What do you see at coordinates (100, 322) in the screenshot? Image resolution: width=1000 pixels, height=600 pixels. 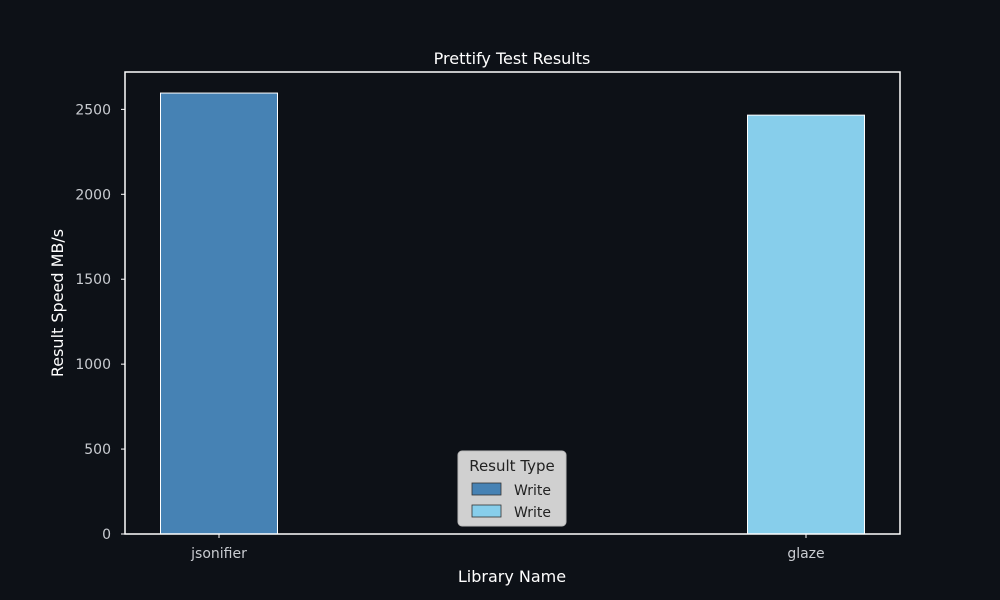 I see `y-axis-ticks: 0 500 1000 1500 2000 2500` at bounding box center [100, 322].